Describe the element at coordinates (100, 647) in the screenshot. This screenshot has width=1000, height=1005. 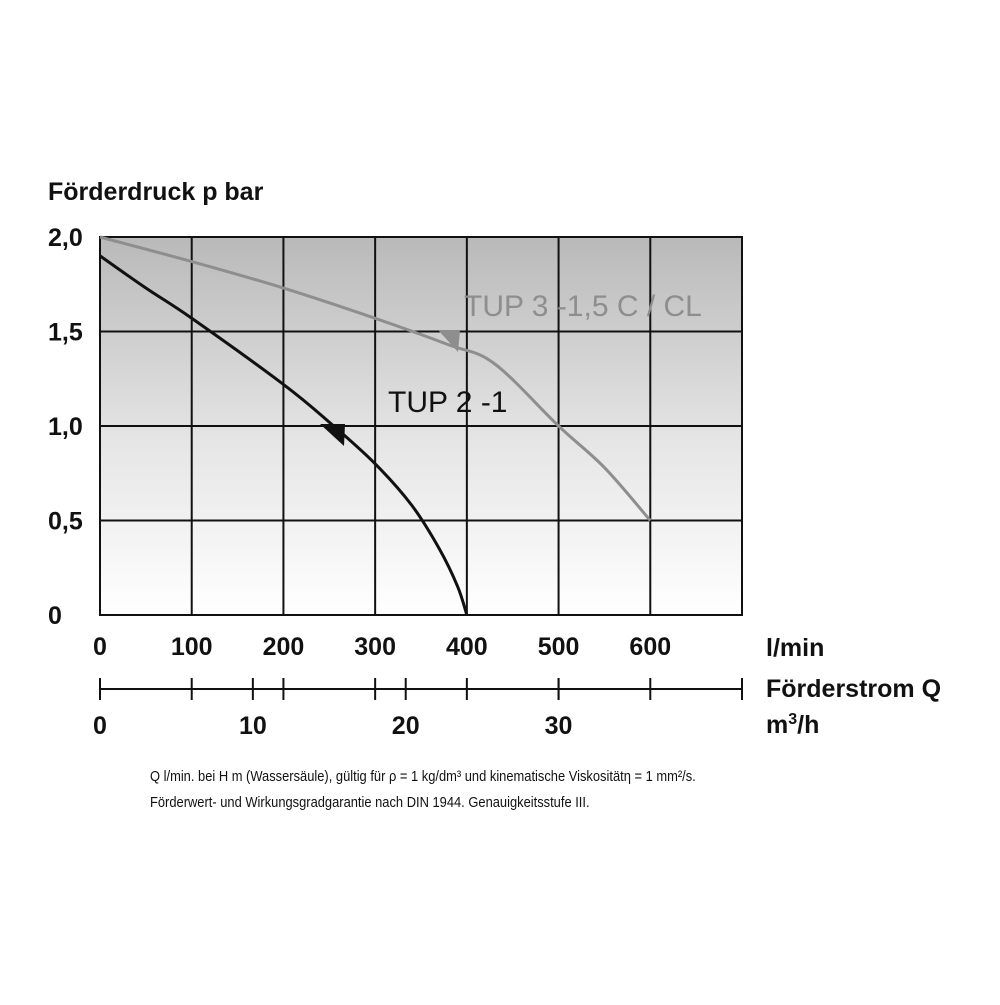
I see `x-tick-label-lmin: 0` at that location.